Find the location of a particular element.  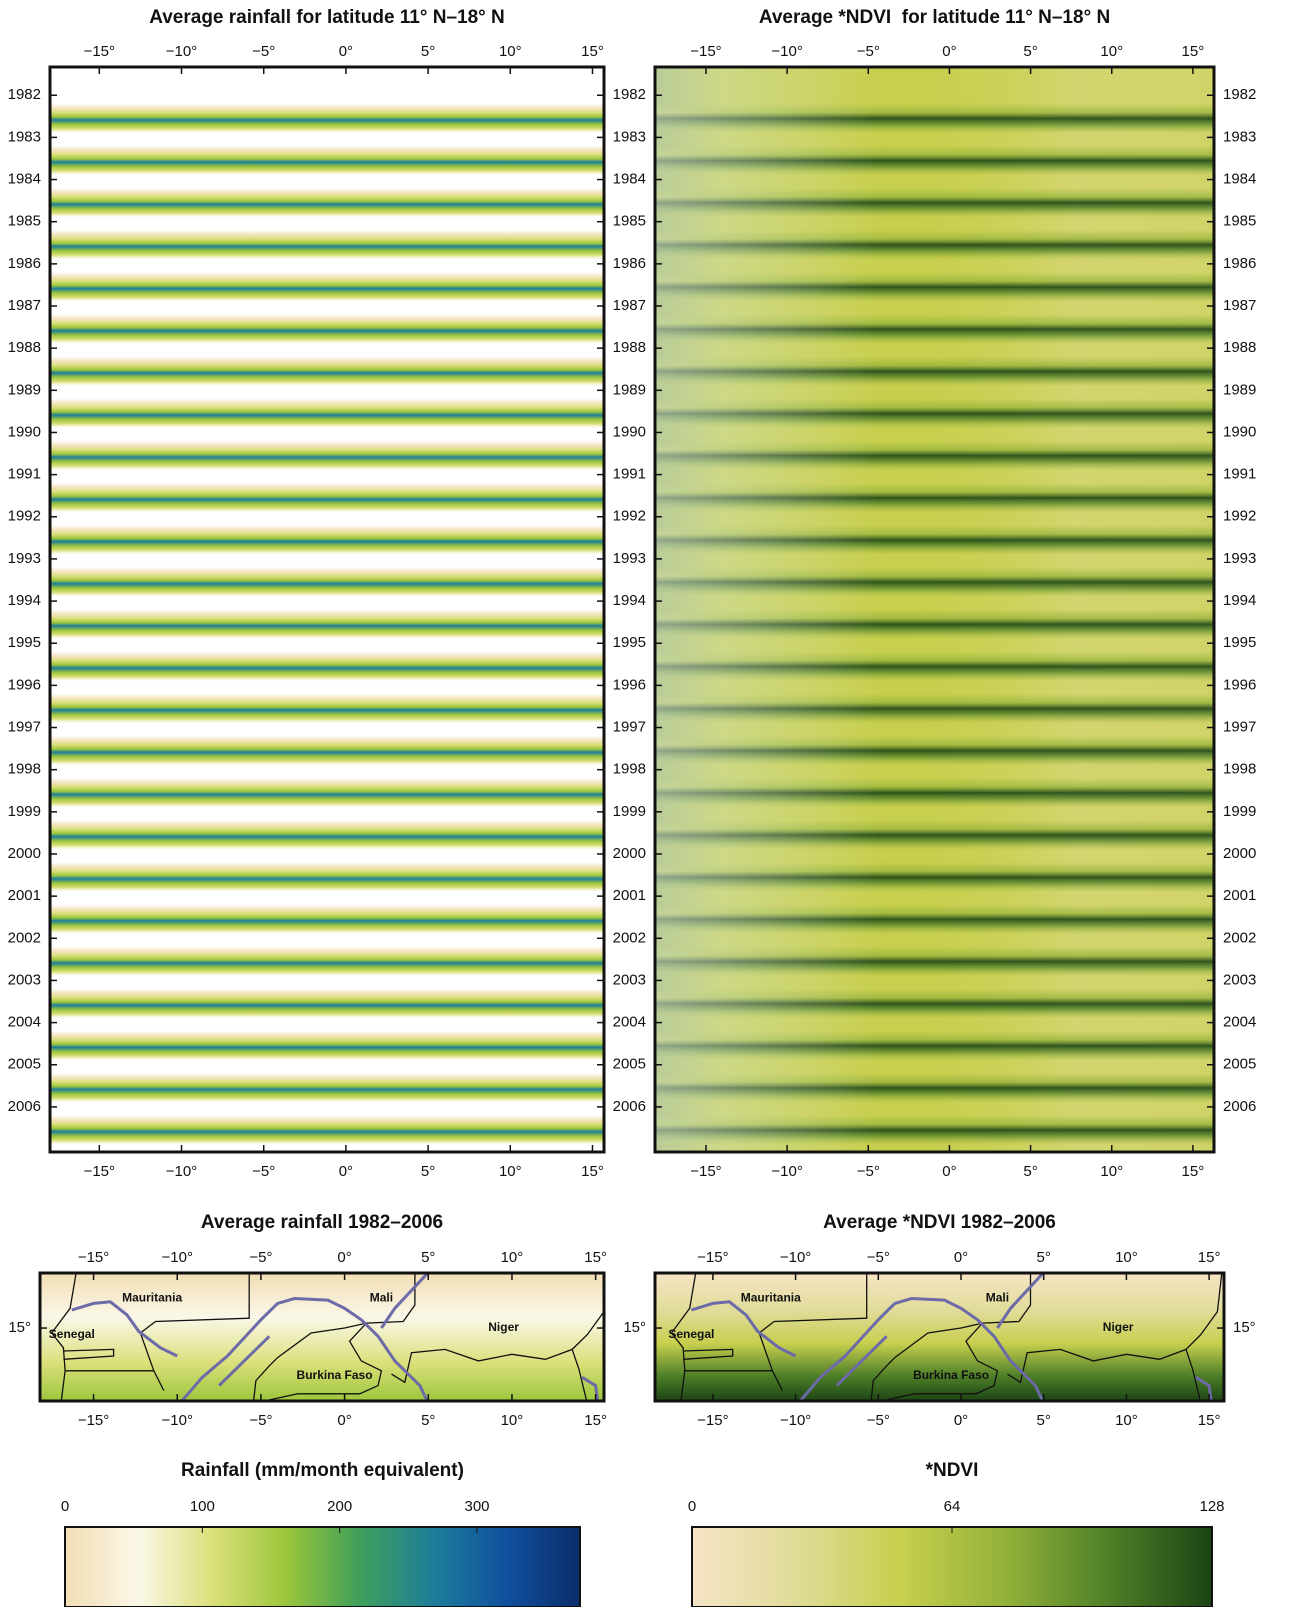

country-label: Mauritania is located at coordinates (152, 1298).